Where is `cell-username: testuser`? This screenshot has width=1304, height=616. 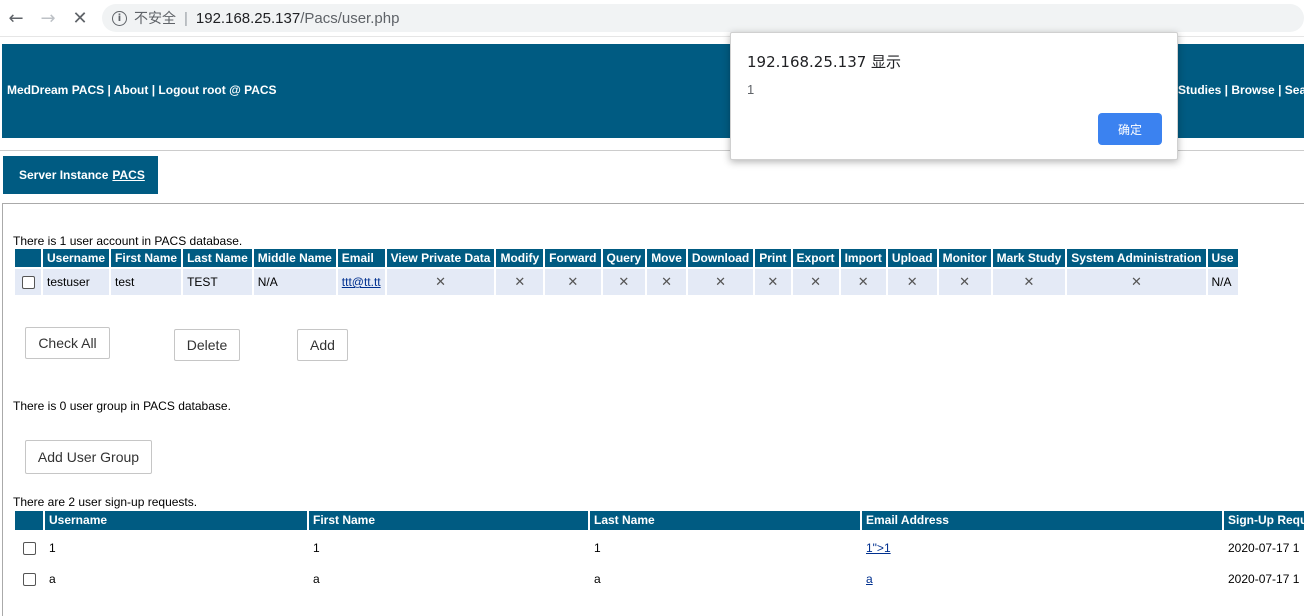 cell-username: testuser is located at coordinates (76, 282).